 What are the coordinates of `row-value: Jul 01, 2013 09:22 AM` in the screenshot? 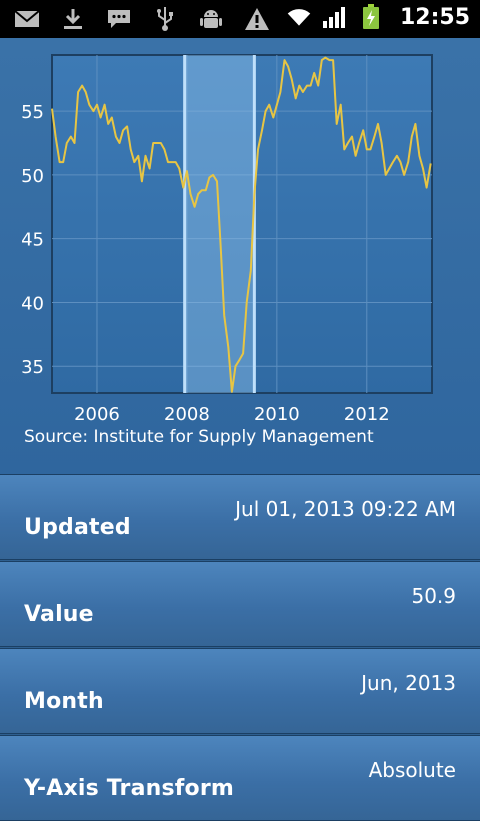 It's located at (345, 509).